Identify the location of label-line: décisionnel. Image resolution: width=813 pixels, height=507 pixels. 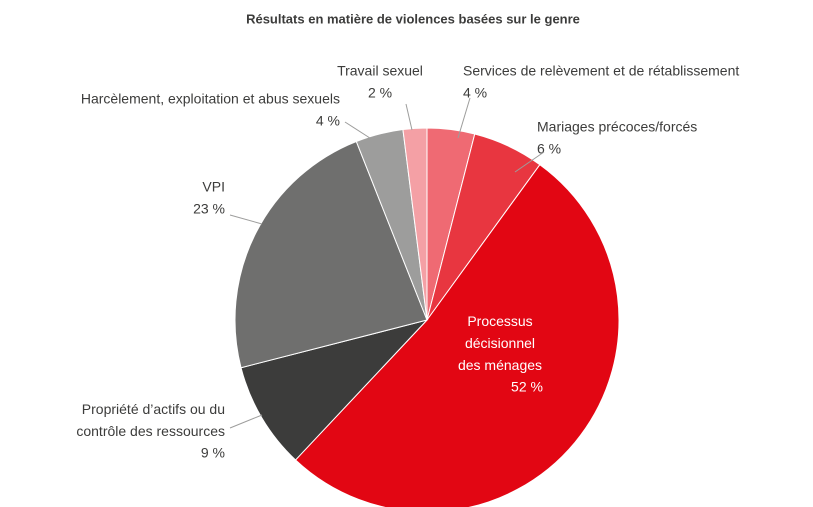
(500, 343).